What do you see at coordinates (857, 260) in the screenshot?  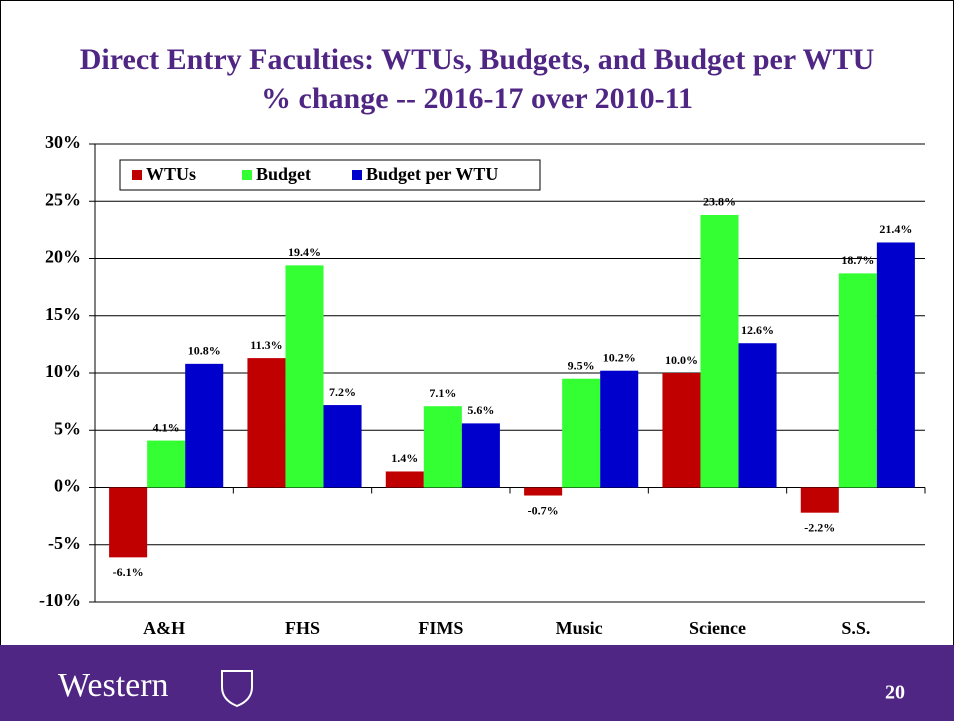 I see `data-label: 18.7%` at bounding box center [857, 260].